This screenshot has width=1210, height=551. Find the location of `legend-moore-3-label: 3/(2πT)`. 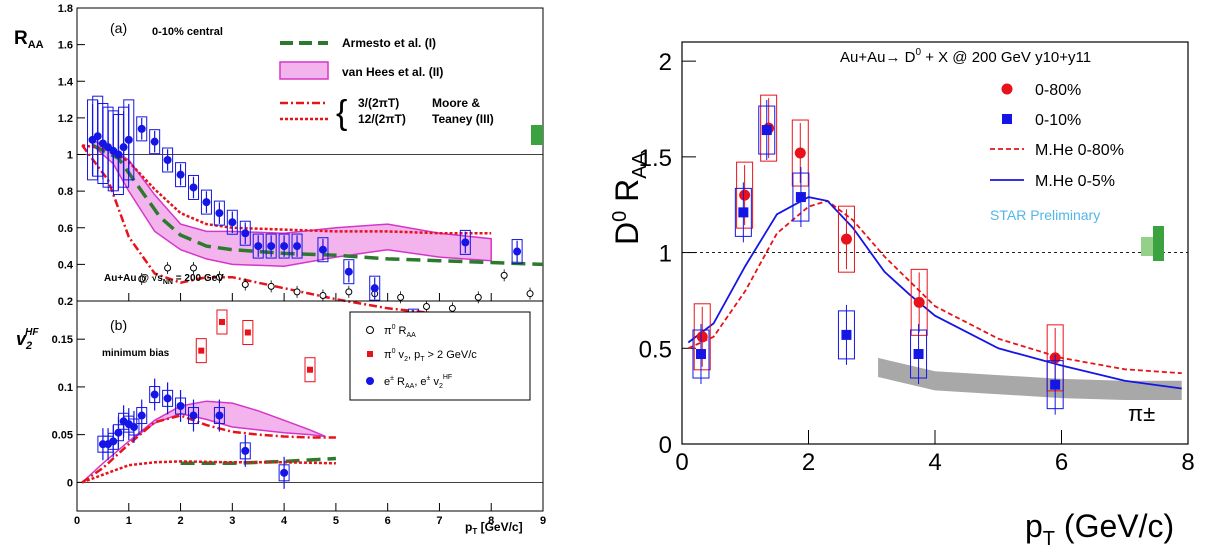

legend-moore-3-label: 3/(2πT) is located at coordinates (378, 103).